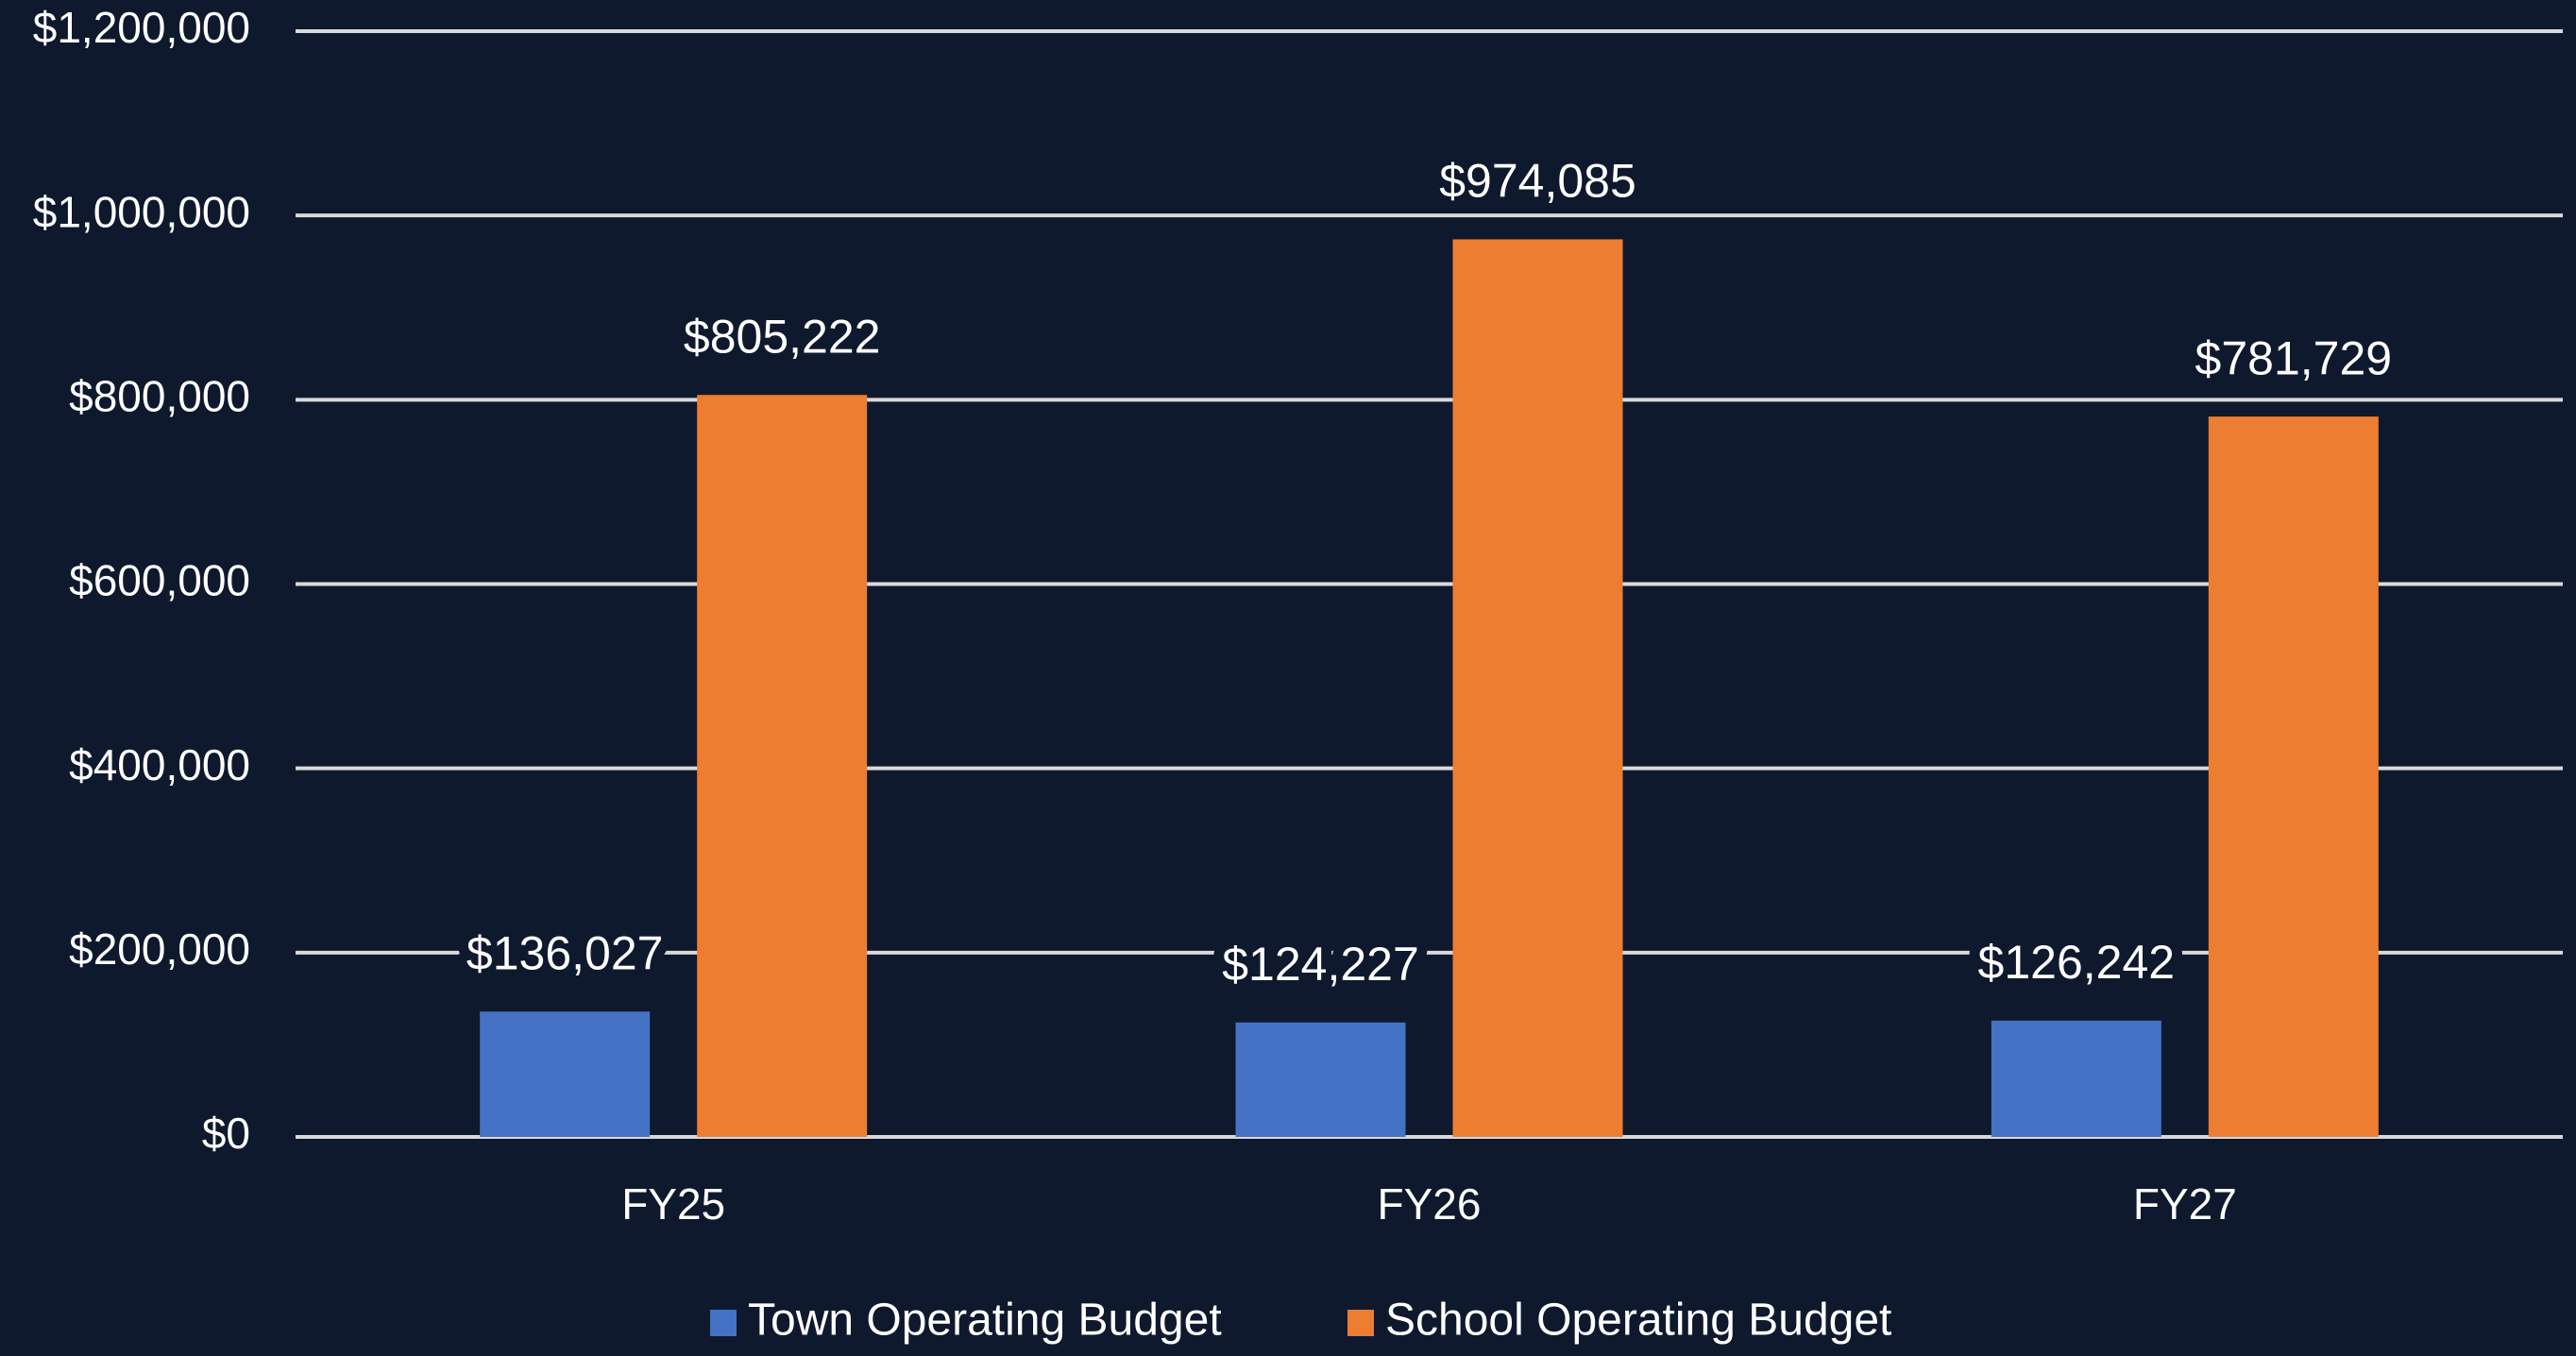 This screenshot has width=2576, height=1356. I want to click on data-label: $136,027, so click(565, 952).